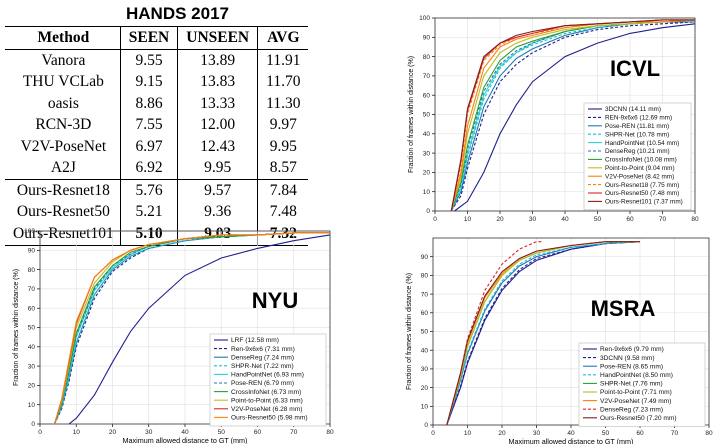 The height and width of the screenshot is (444, 724). Describe the element at coordinates (148, 104) in the screenshot. I see `cell-seen: 8.86` at that location.